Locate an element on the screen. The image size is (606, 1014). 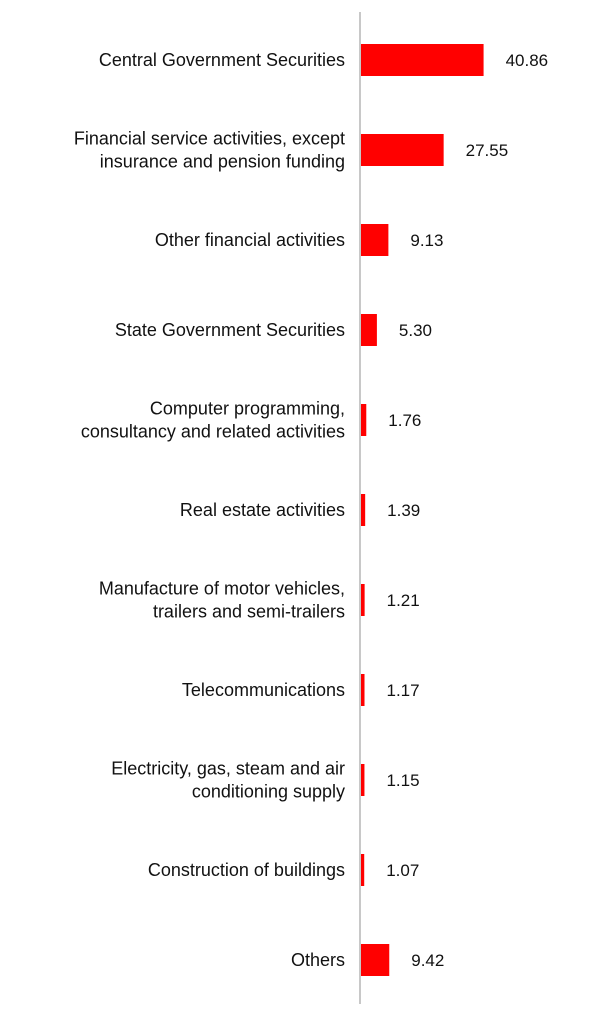
category-label-9: Construction of buildings is located at coordinates (246, 870).